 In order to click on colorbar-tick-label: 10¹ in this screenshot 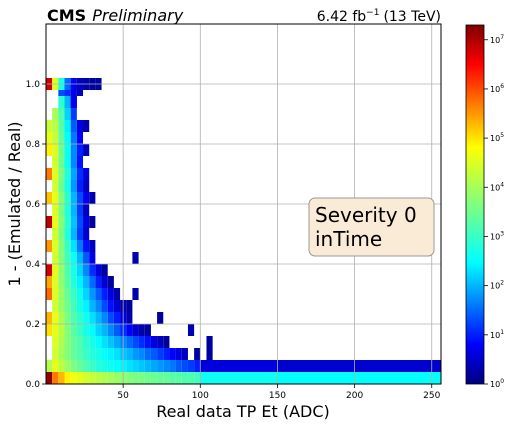, I will do `click(497, 334)`.